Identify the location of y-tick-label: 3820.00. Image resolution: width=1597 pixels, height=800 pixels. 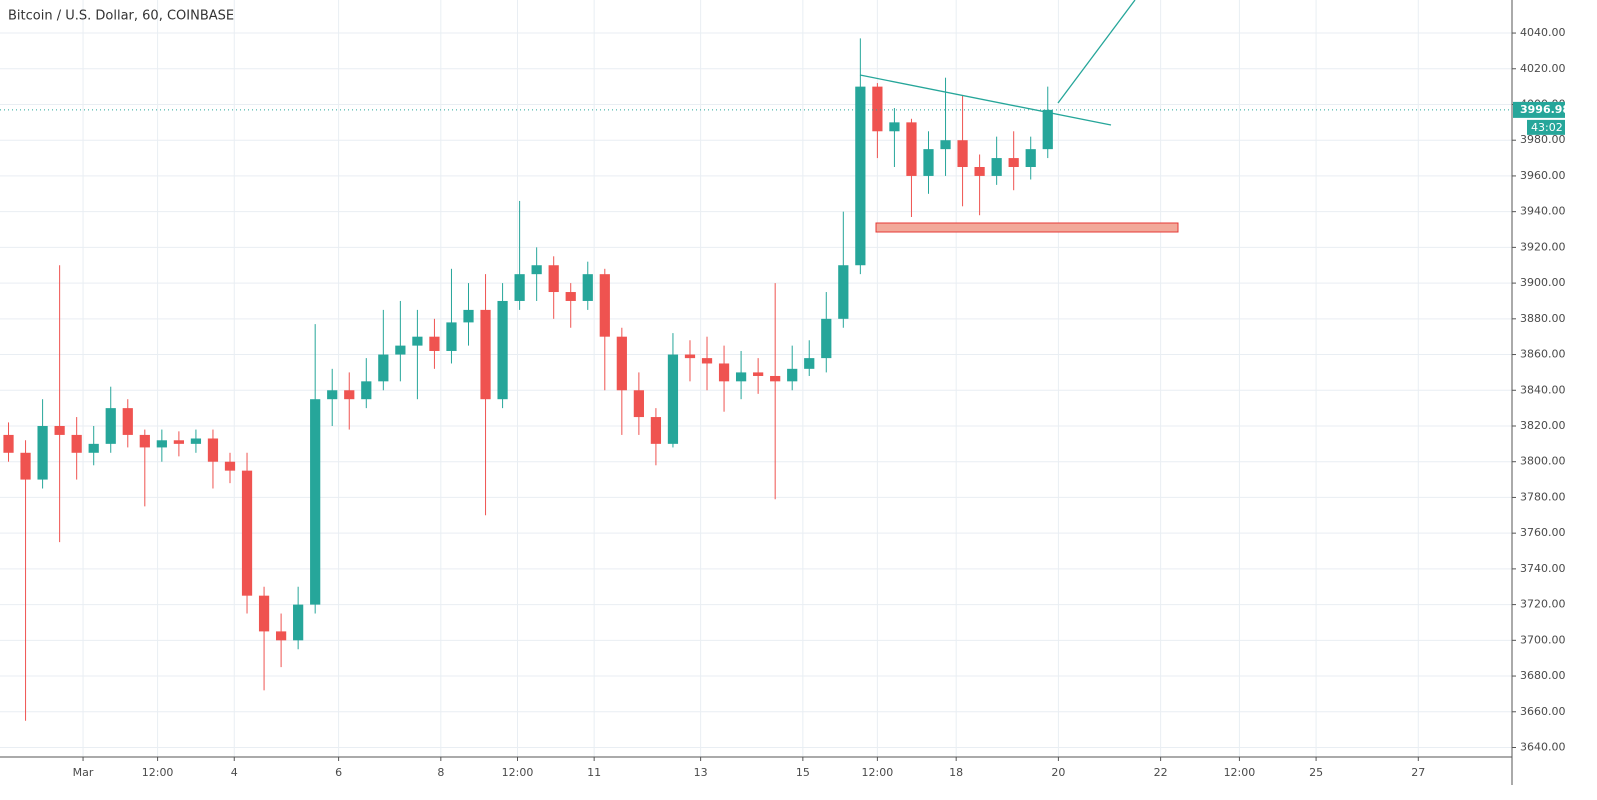
(1543, 425).